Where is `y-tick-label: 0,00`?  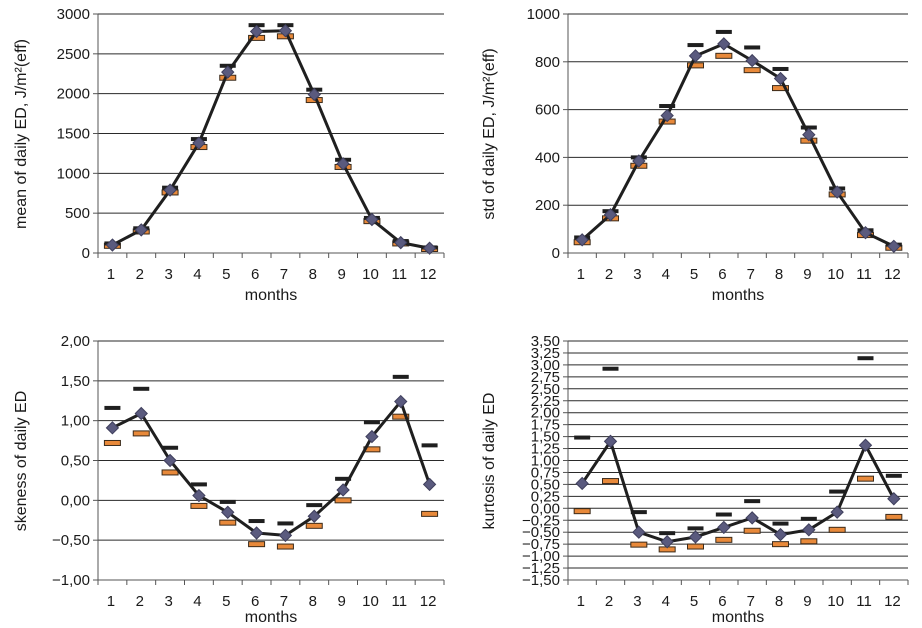 y-tick-label: 0,00 is located at coordinates (545, 508).